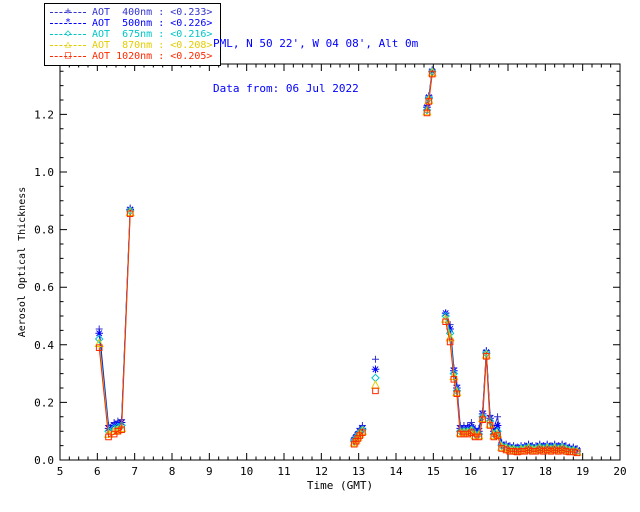 Image resolution: width=640 pixels, height=512 pixels. I want to click on station-location-text: PML, N 50 22', W 04 08', Alt 0m, so click(316, 43).